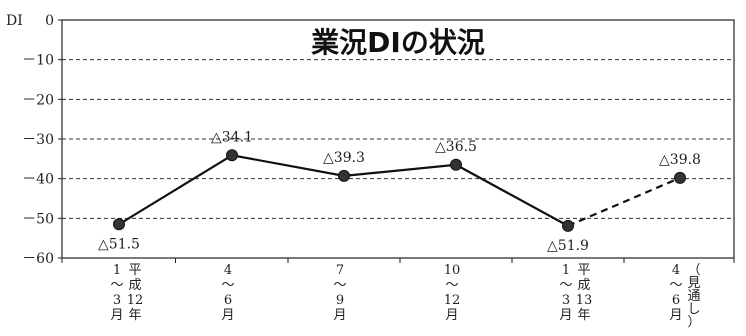 The width and height of the screenshot is (746, 336). What do you see at coordinates (38, 219) in the screenshot?
I see `y-tick-label: －50` at bounding box center [38, 219].